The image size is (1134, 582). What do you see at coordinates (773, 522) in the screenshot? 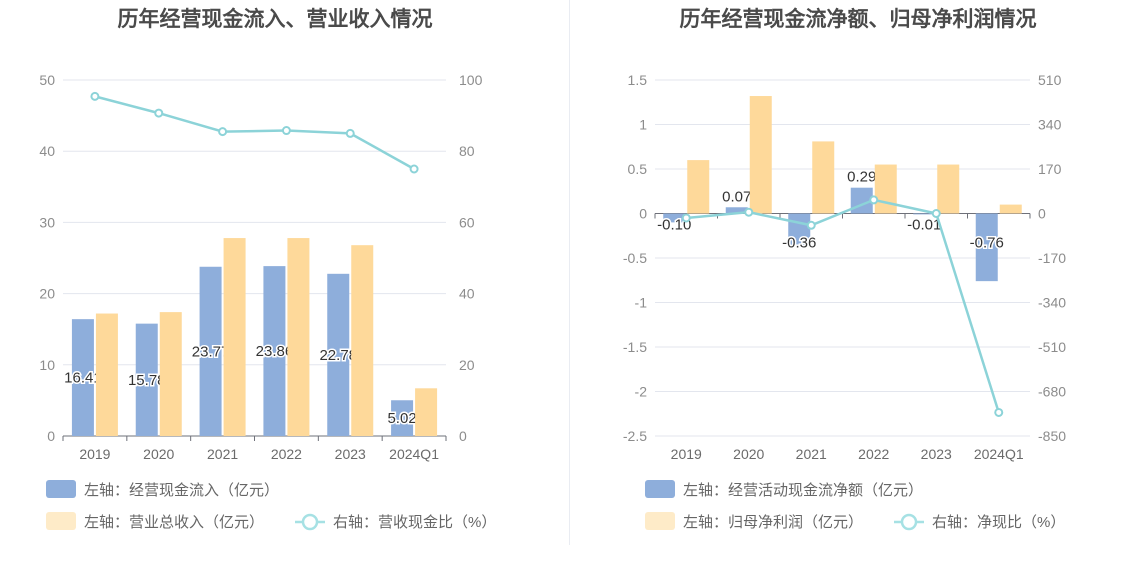
I see `chart2-legend-label: 左轴：归母净利润（亿元）` at bounding box center [773, 522].